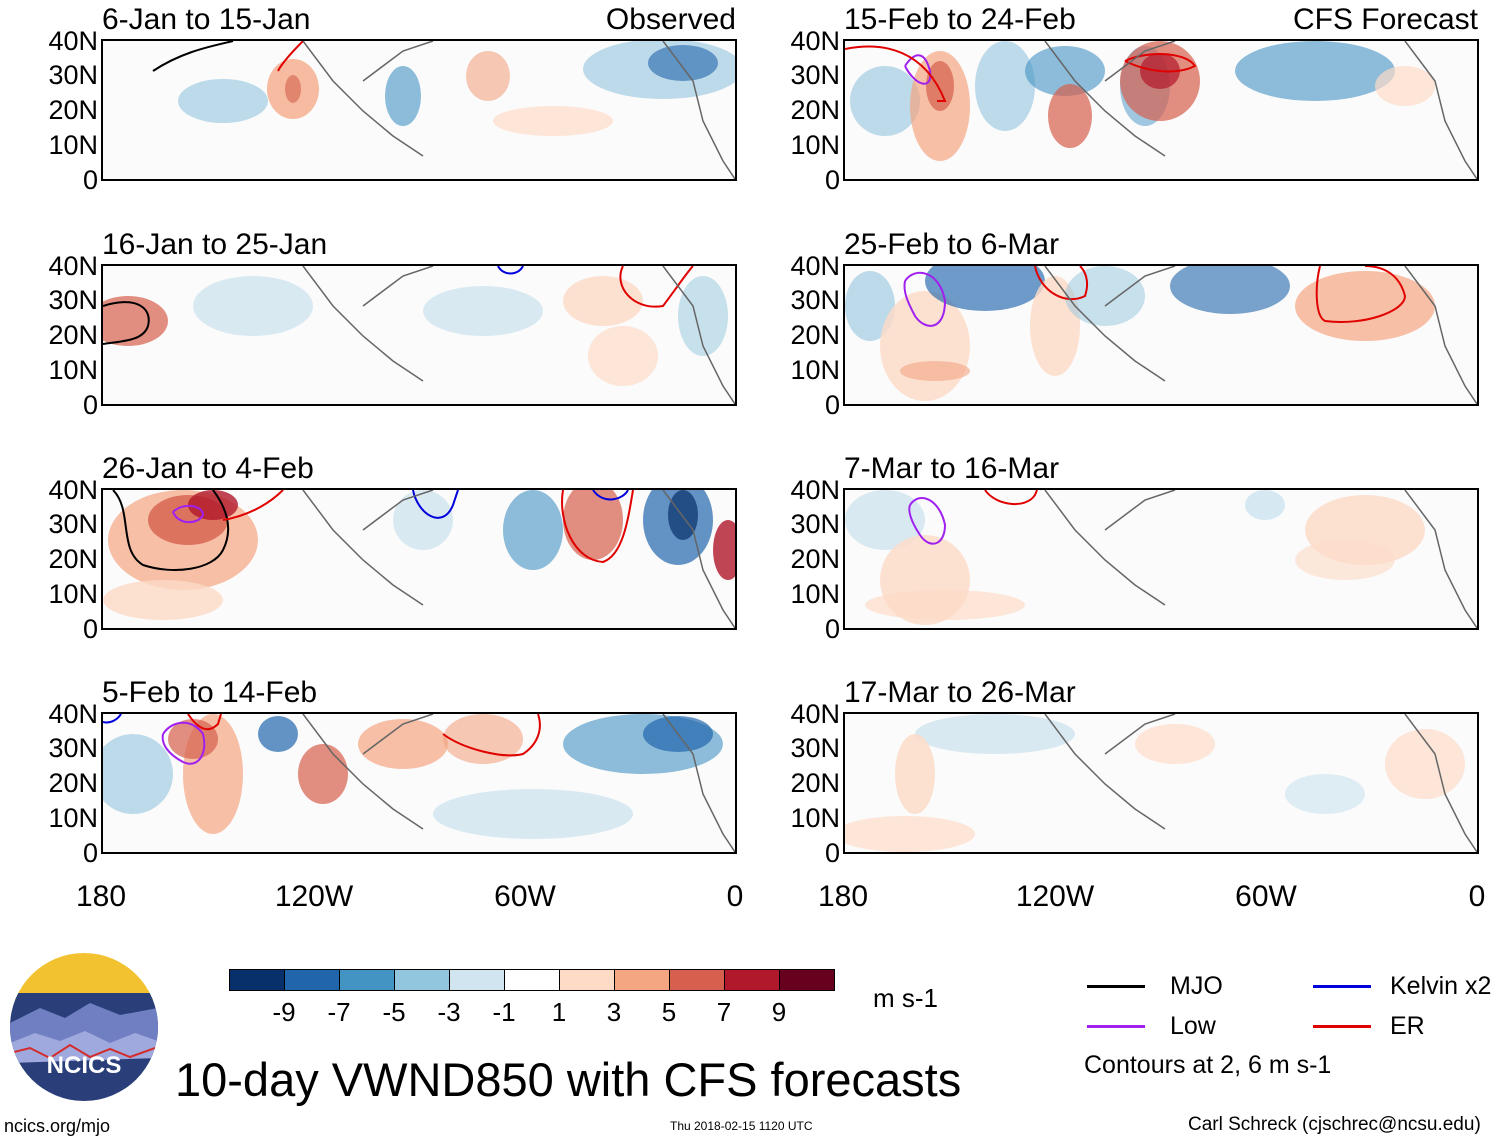 The image size is (1510, 1141). I want to click on legend-kelvin-label: Kelvin x2, so click(1441, 986).